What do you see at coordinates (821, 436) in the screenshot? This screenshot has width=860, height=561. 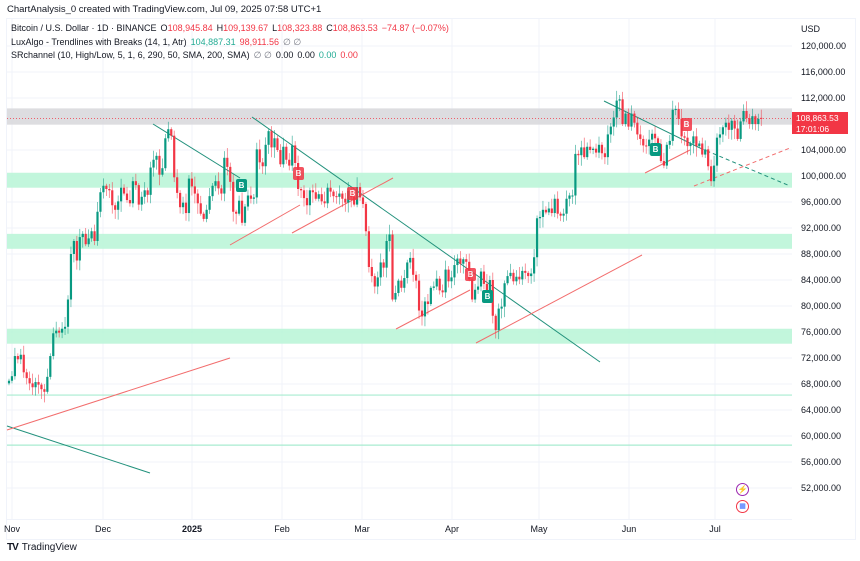 I see `price-tick-label: 60,000.00` at bounding box center [821, 436].